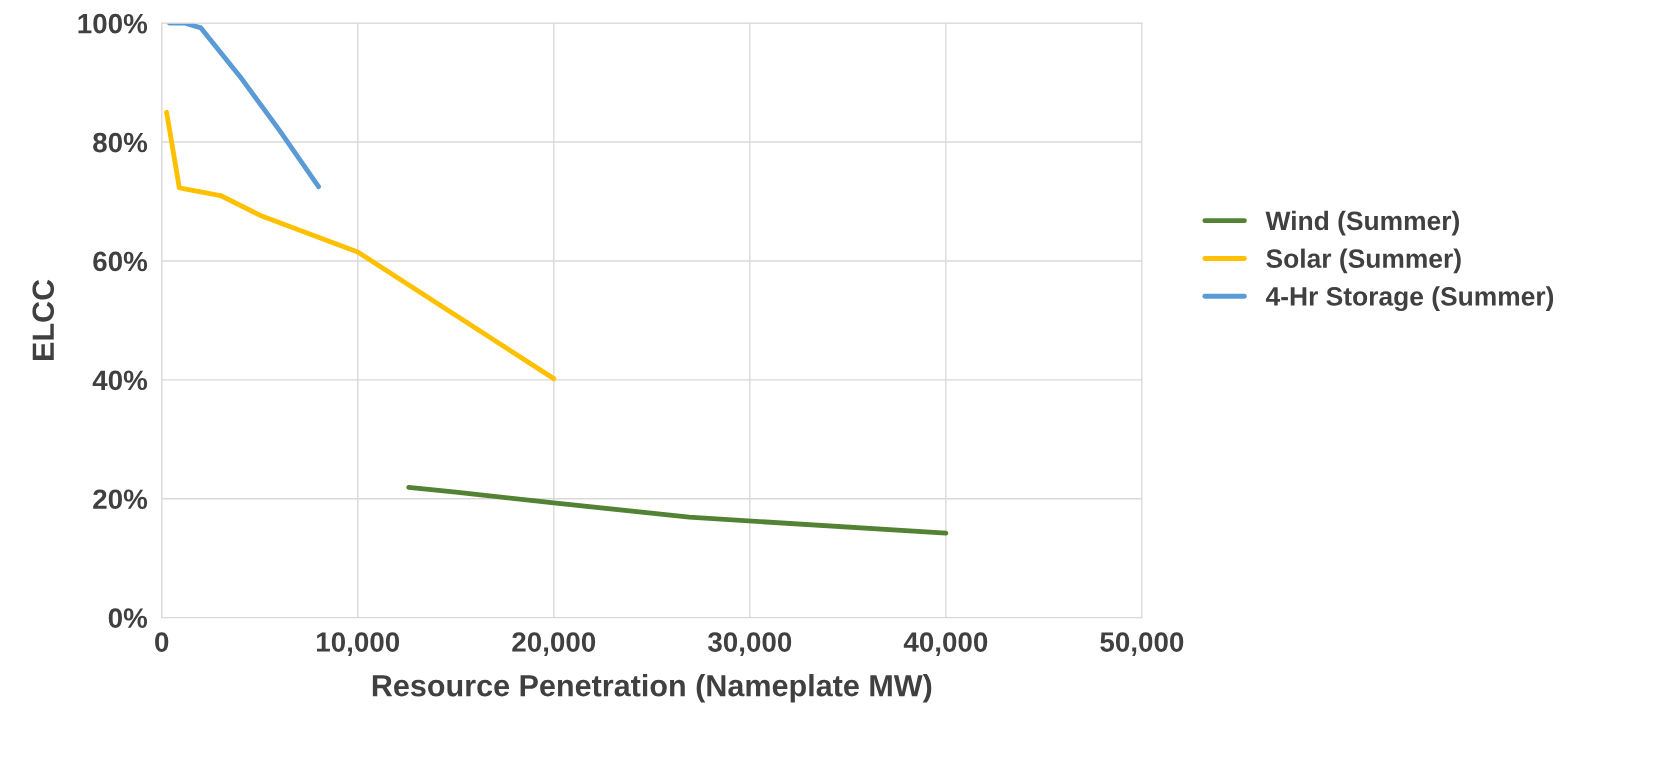  What do you see at coordinates (128, 618) in the screenshot?
I see `y-tick-label: 0%` at bounding box center [128, 618].